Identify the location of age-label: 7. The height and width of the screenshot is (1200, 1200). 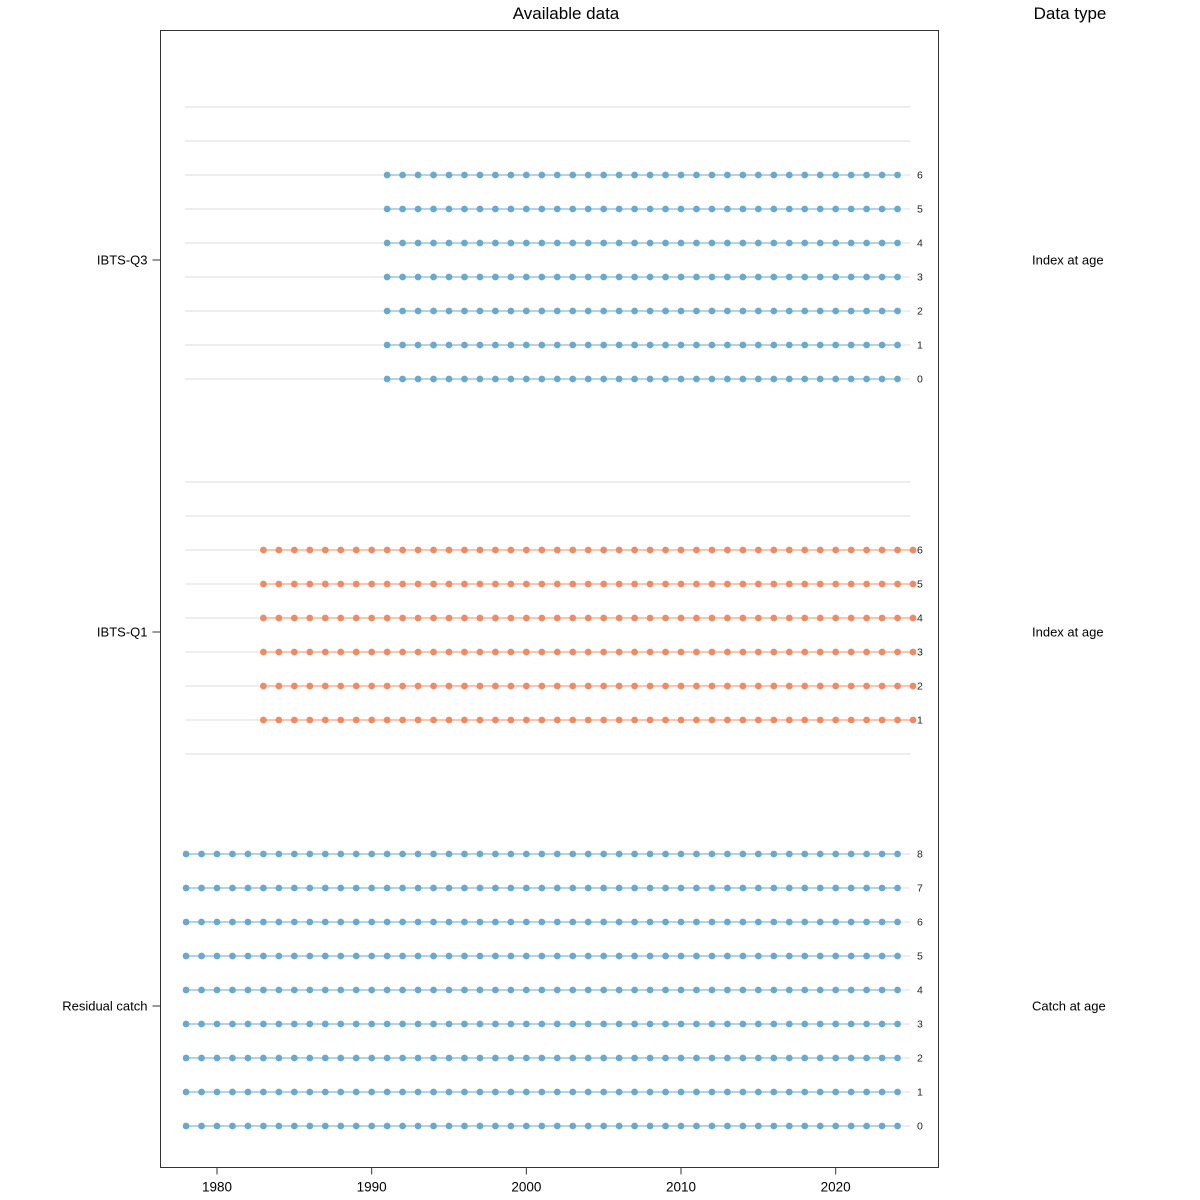
(920, 889).